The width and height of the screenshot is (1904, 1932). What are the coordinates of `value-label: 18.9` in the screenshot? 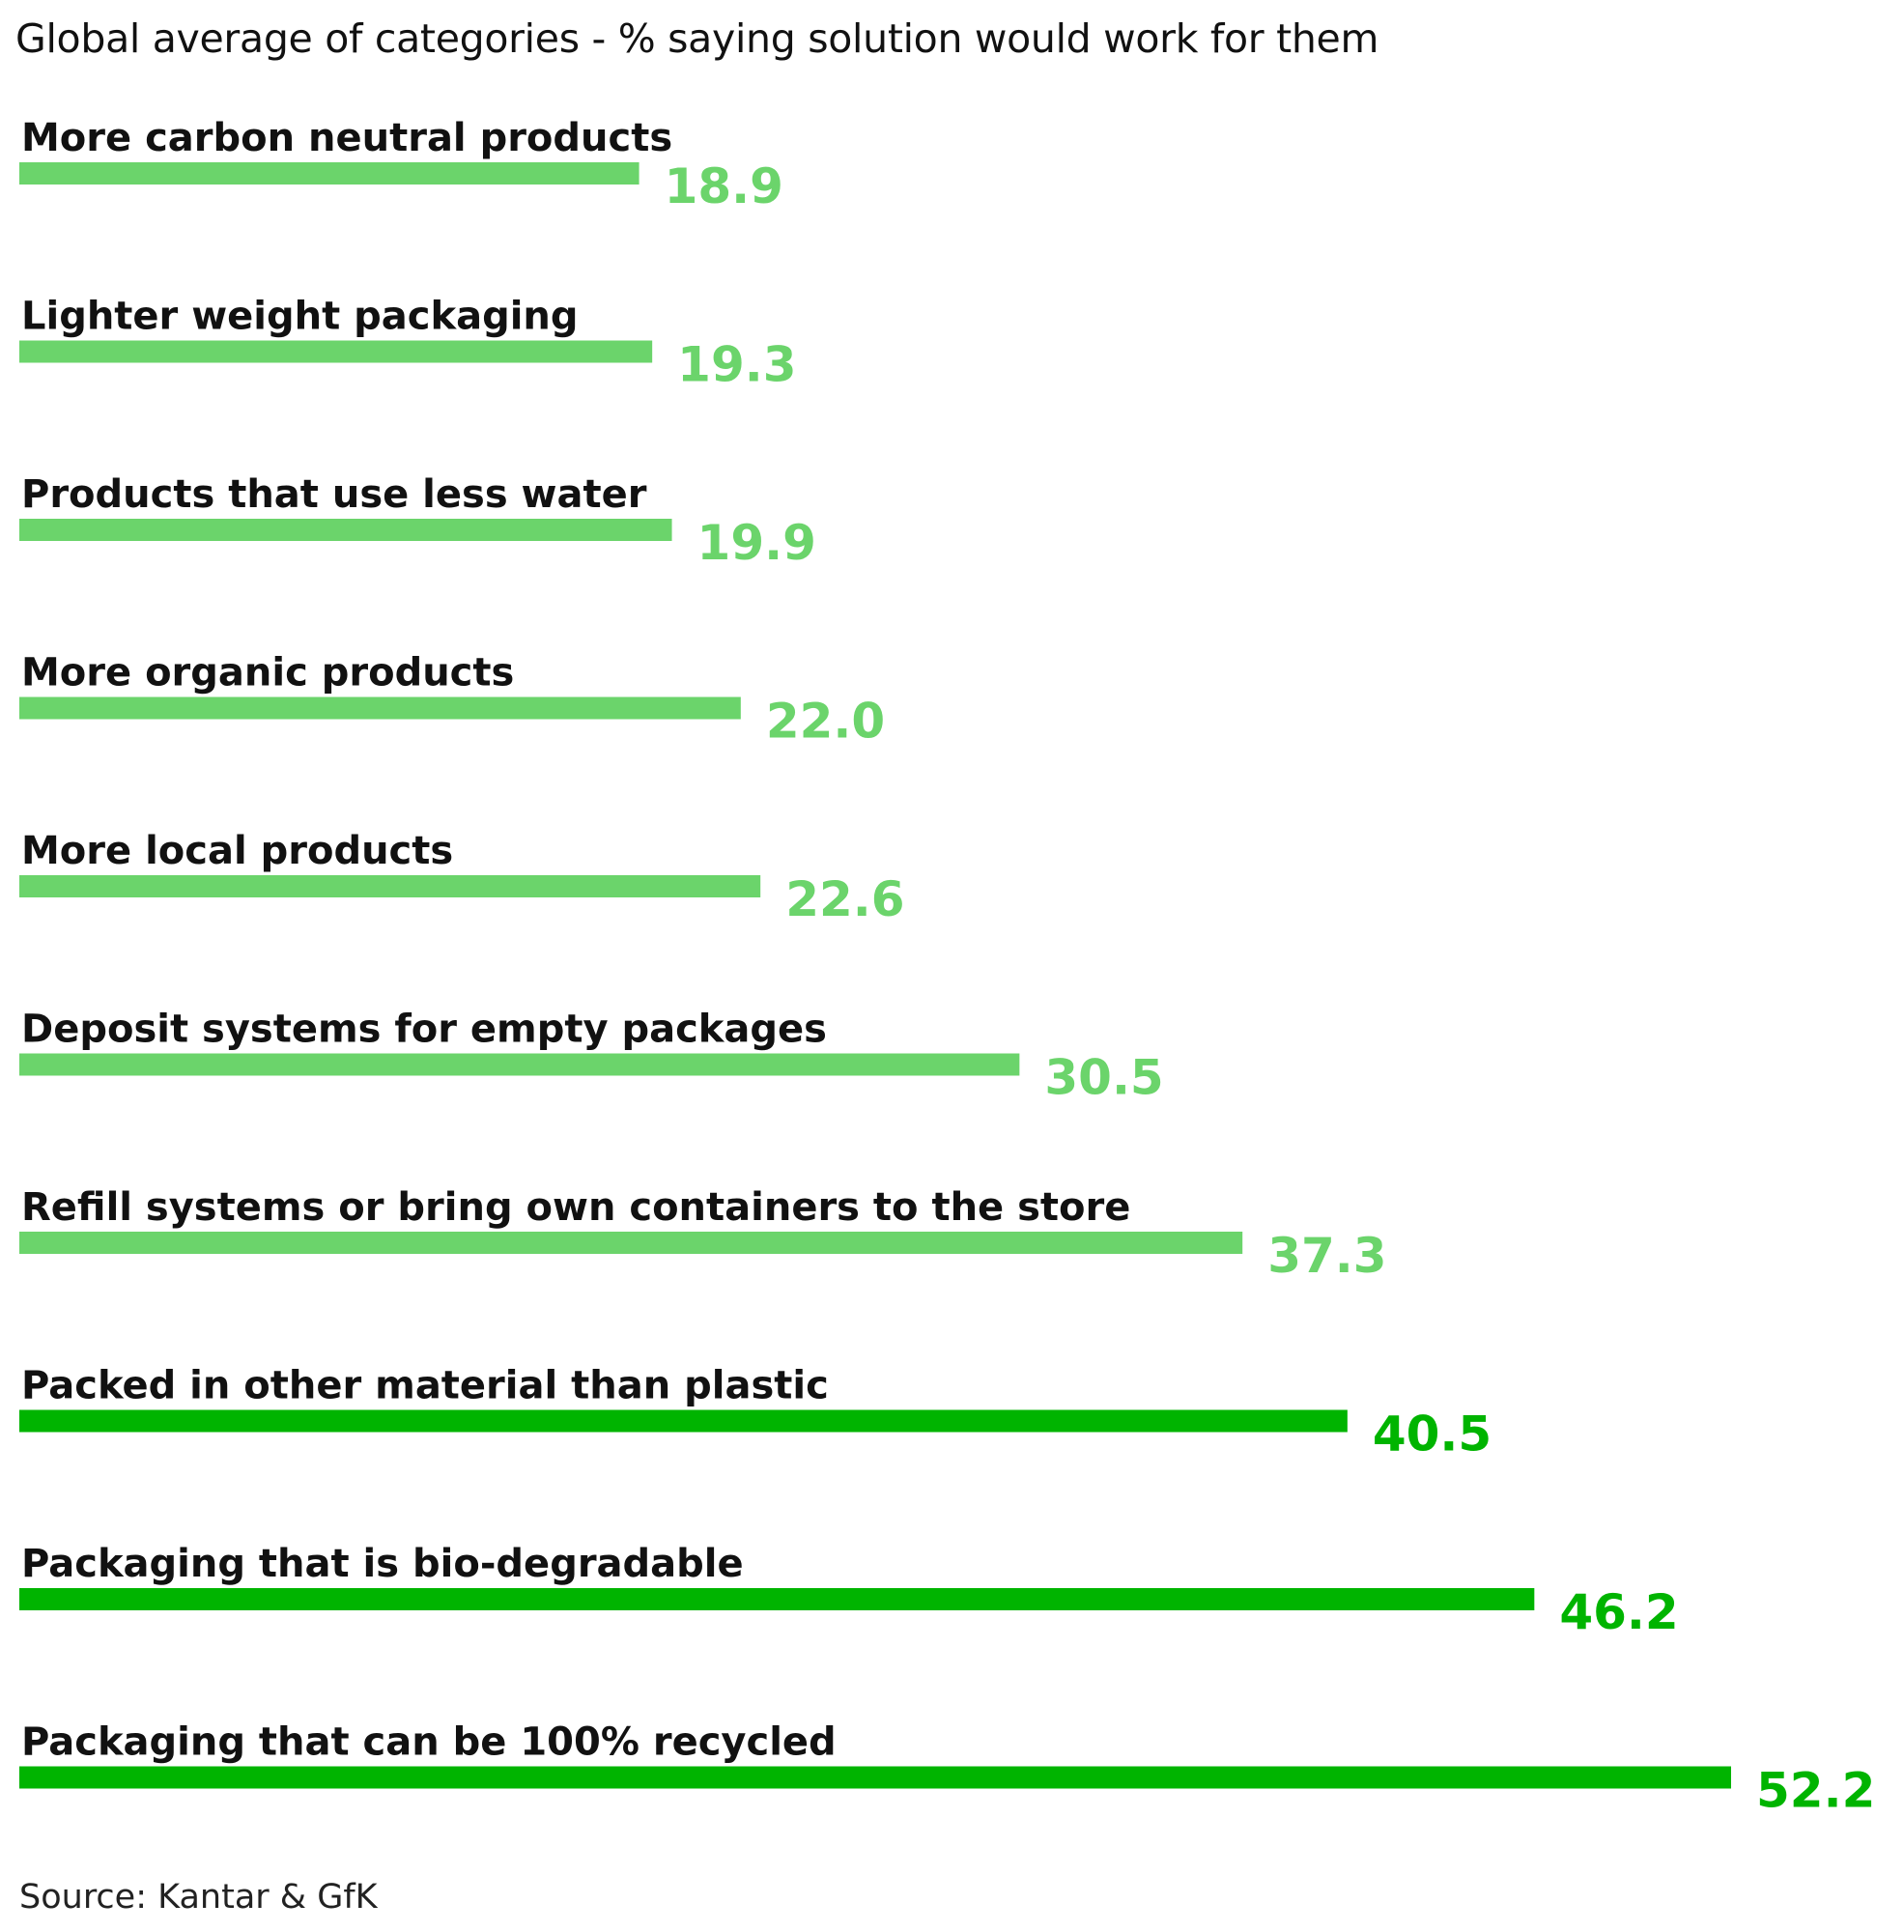 It's located at (724, 186).